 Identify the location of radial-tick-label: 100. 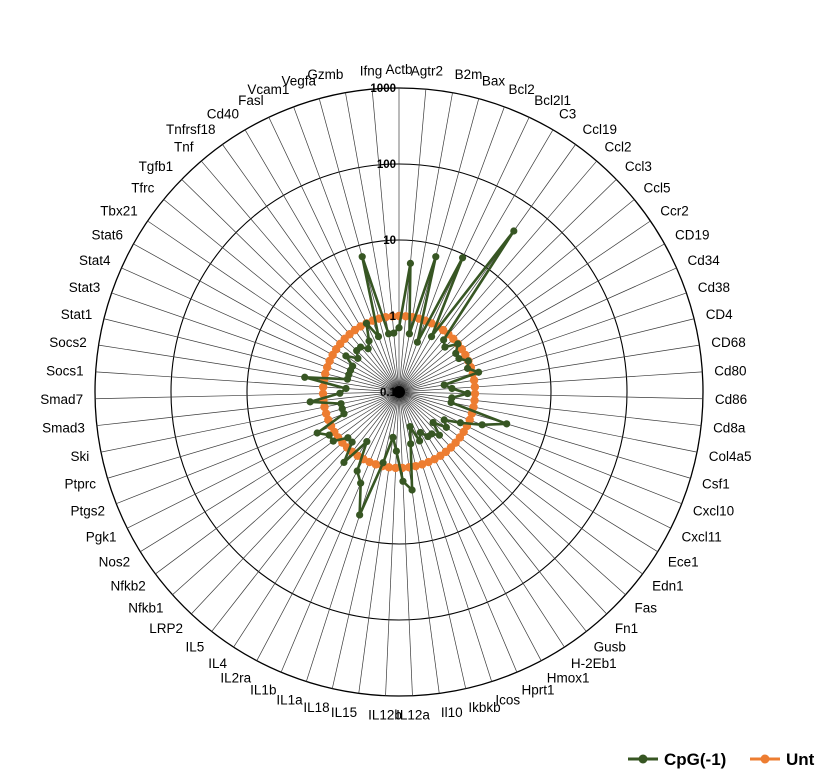
(386, 165).